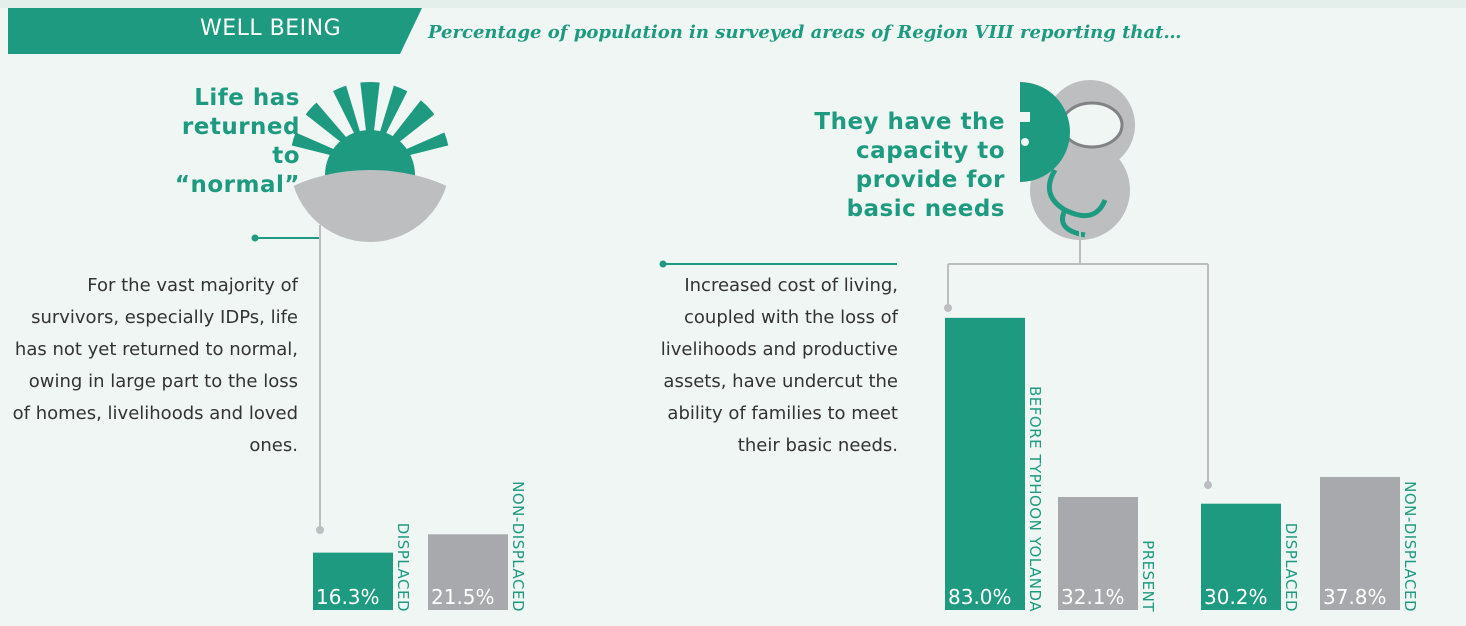 This screenshot has height=626, width=1466. I want to click on needs-icons, so click(1070, 160).